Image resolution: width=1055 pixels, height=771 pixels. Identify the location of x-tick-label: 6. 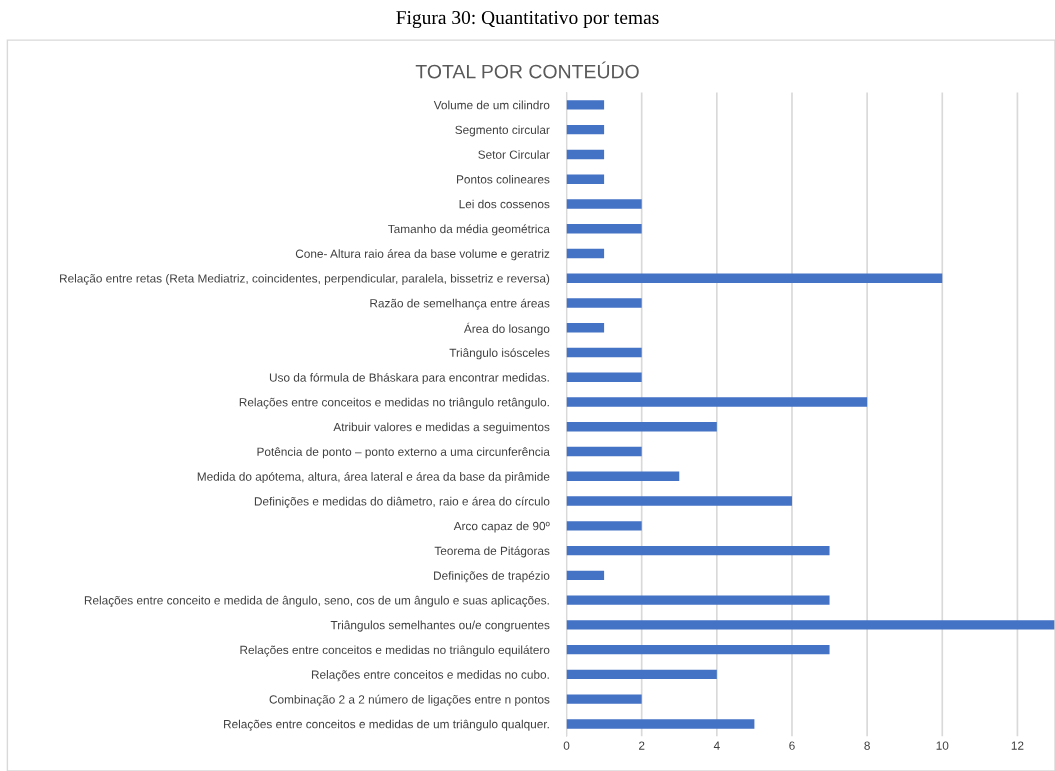
(792, 745).